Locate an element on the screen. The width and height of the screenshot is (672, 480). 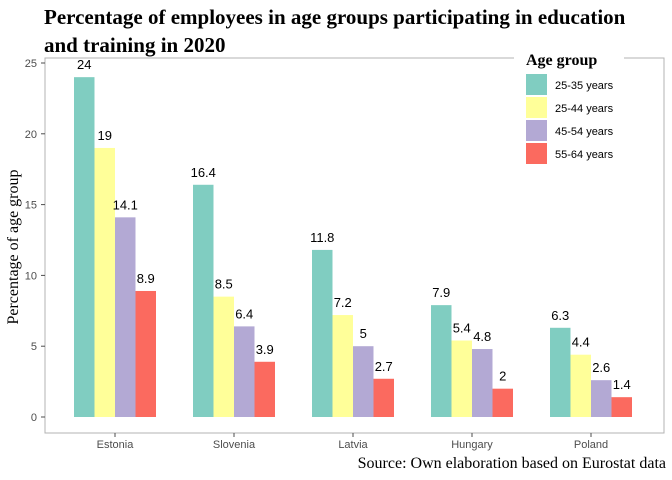
data-label: 14.1 is located at coordinates (125, 204).